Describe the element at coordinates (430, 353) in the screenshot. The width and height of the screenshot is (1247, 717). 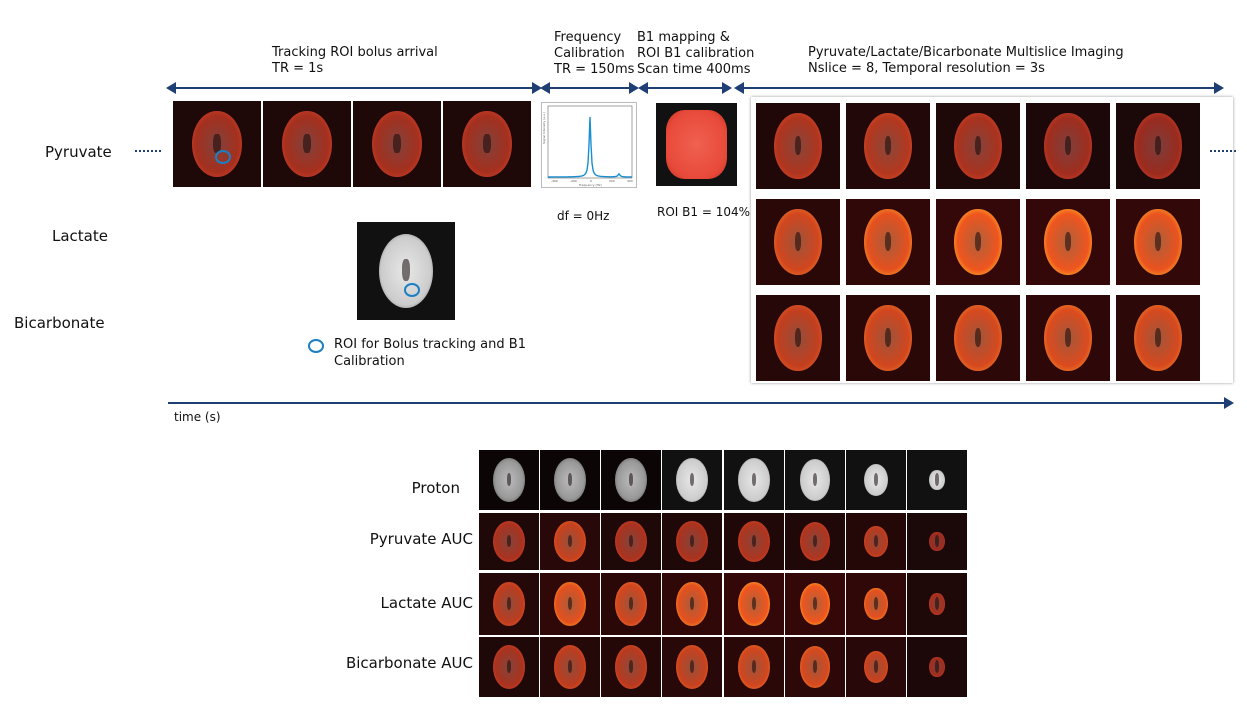
I see `roi-legend-text: ROI for Bolus tracking and B1 Calibration` at that location.